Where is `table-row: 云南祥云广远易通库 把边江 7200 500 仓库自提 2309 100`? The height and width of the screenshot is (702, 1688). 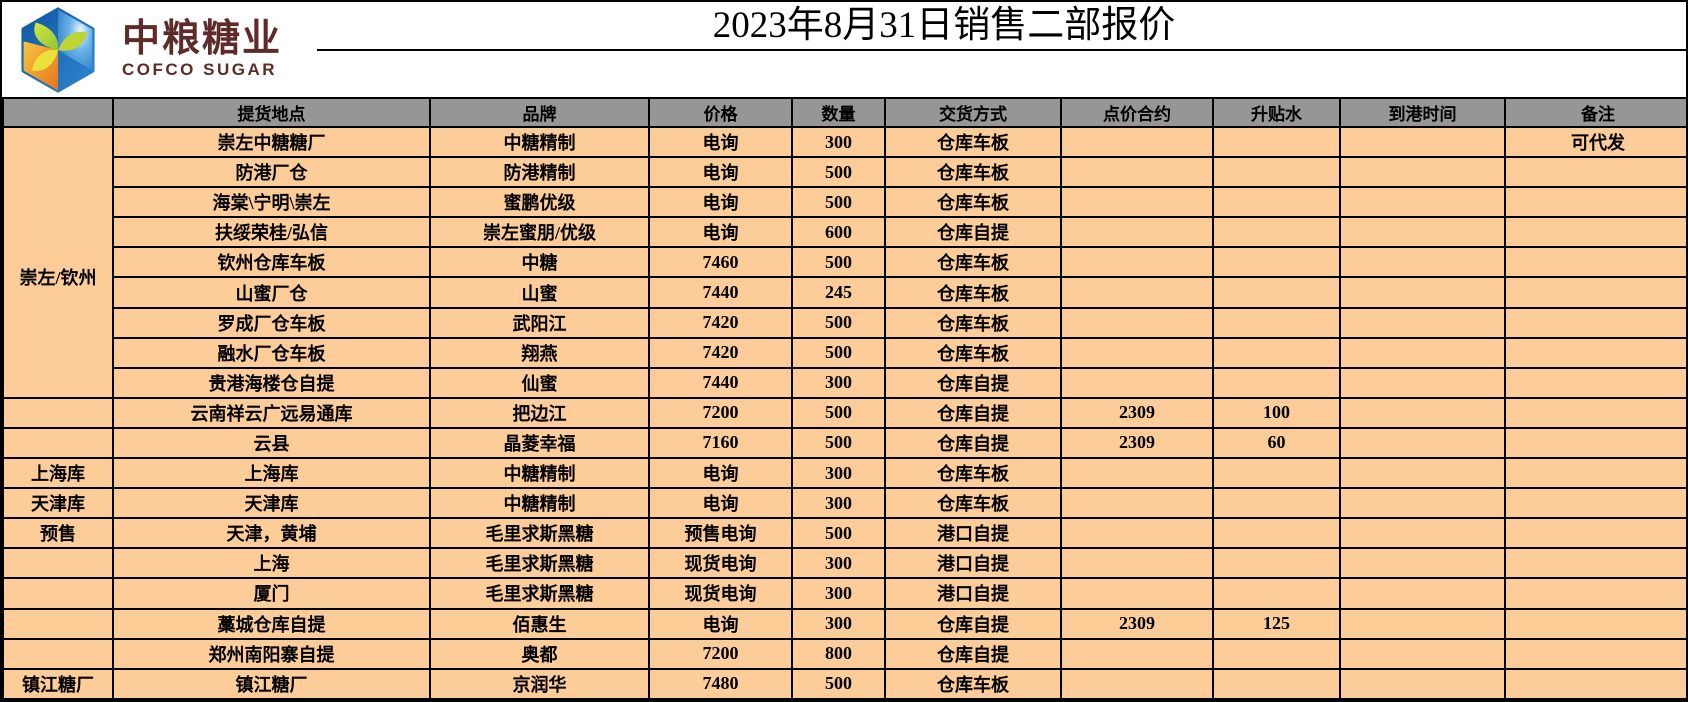 table-row: 云南祥云广远易通库 把边江 7200 500 仓库自提 2309 100 is located at coordinates (844, 412).